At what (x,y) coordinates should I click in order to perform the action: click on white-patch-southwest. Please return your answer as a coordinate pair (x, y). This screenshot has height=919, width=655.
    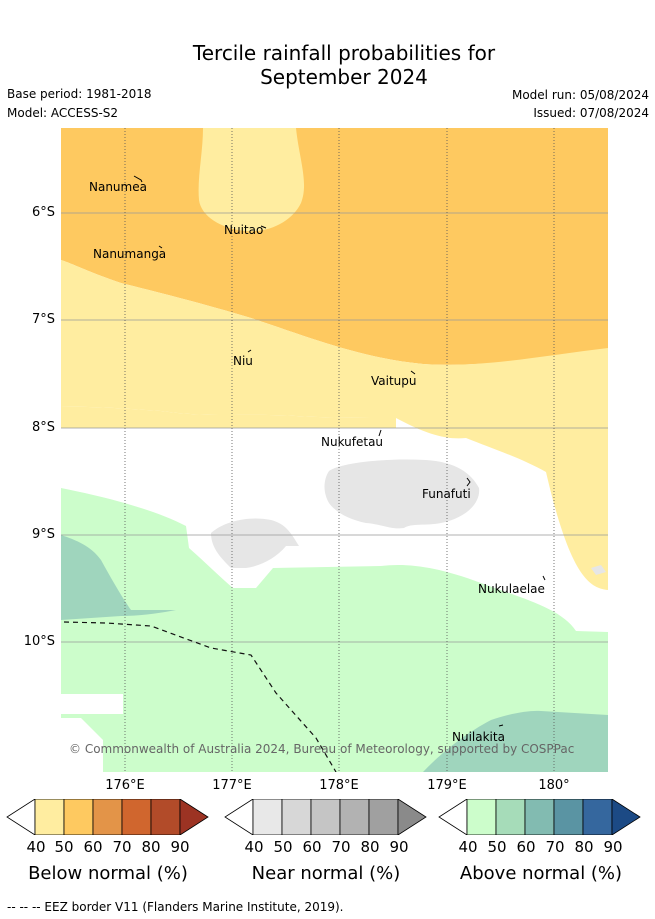
    Looking at the image, I should click on (82, 745).